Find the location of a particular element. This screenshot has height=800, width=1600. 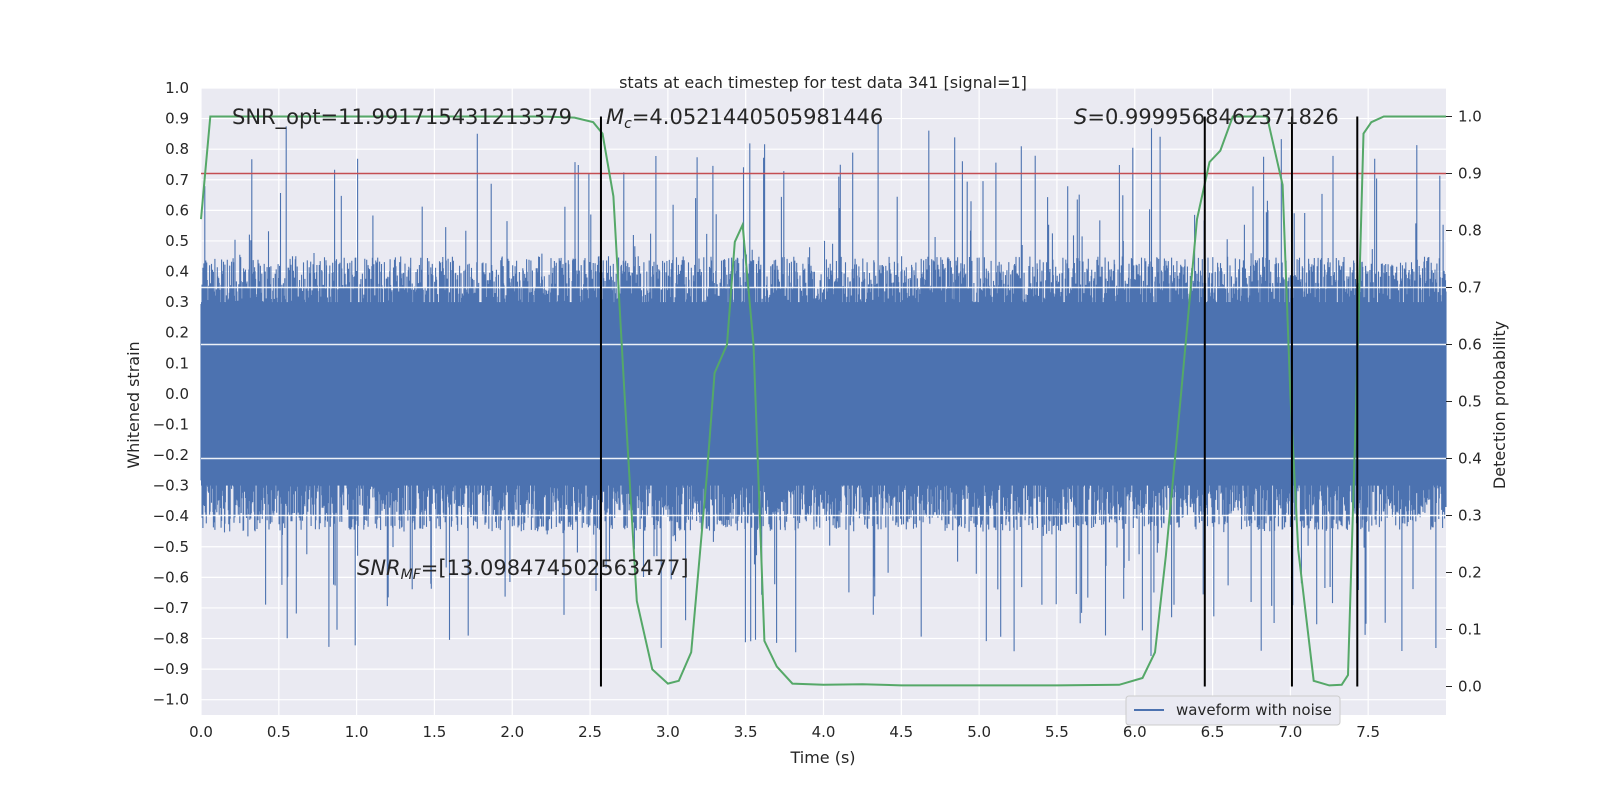

snr-mf-value: =[13.098474502563477] is located at coordinates (555, 568).